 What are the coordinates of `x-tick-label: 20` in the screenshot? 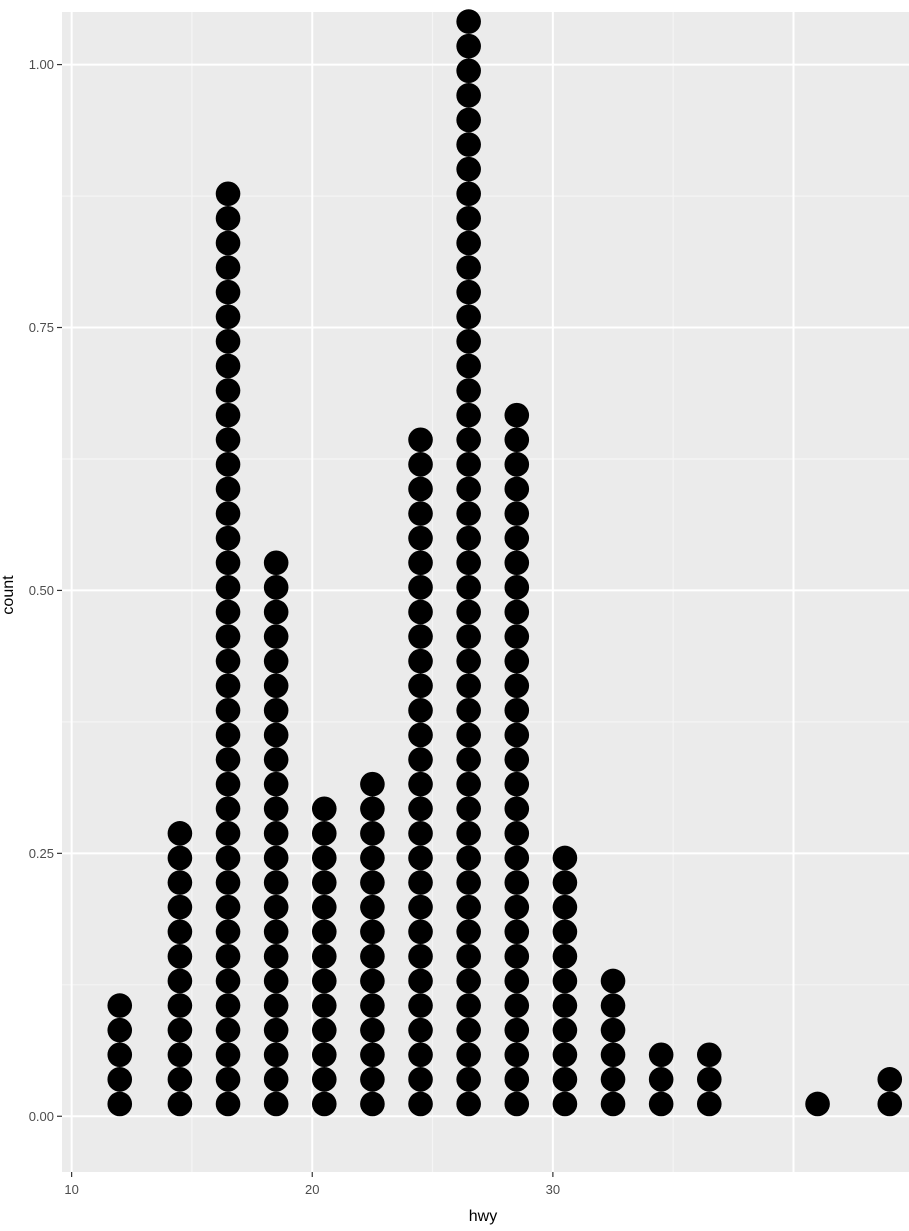 It's located at (312, 1189).